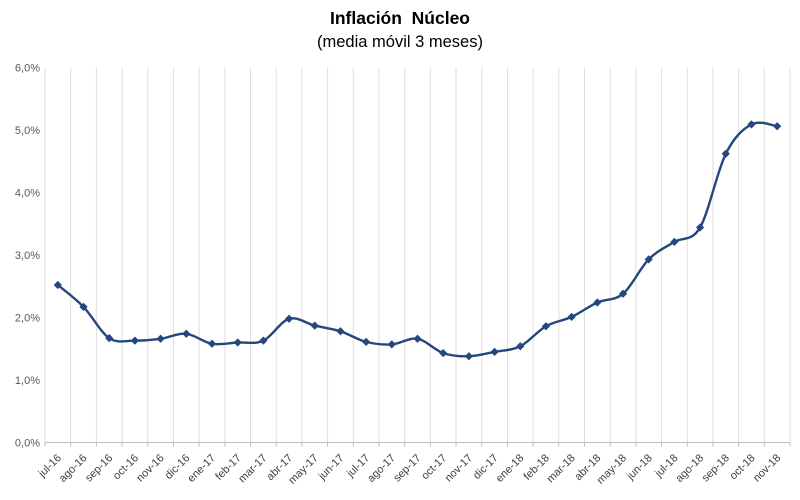 The height and width of the screenshot is (500, 800). What do you see at coordinates (407, 468) in the screenshot?
I see `x-tick-label: sep-17` at bounding box center [407, 468].